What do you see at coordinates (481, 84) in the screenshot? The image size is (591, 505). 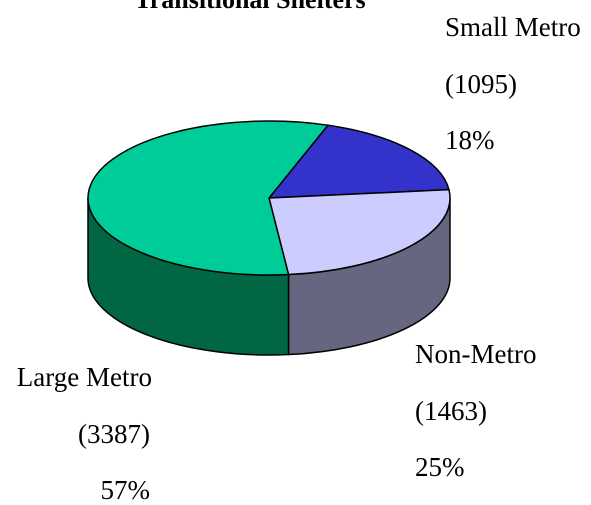 I see `count-label: (1095)` at bounding box center [481, 84].